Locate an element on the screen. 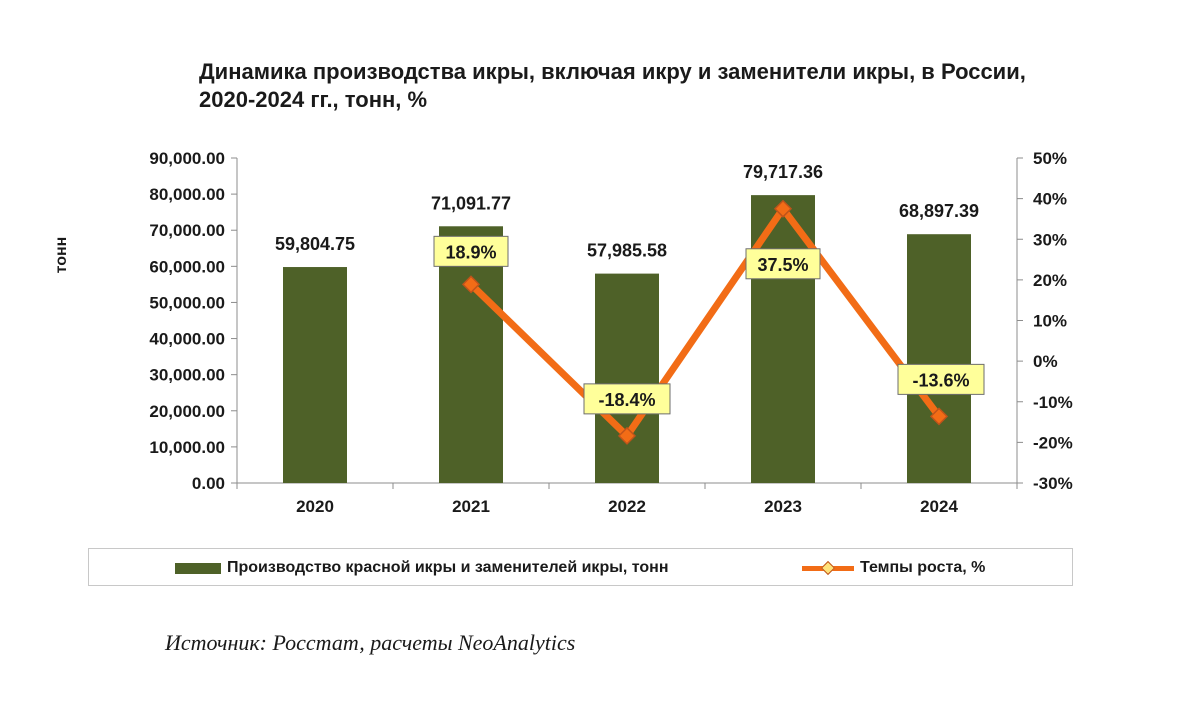 This screenshot has height=724, width=1200. x-tick-label: 2021 is located at coordinates (471, 506).